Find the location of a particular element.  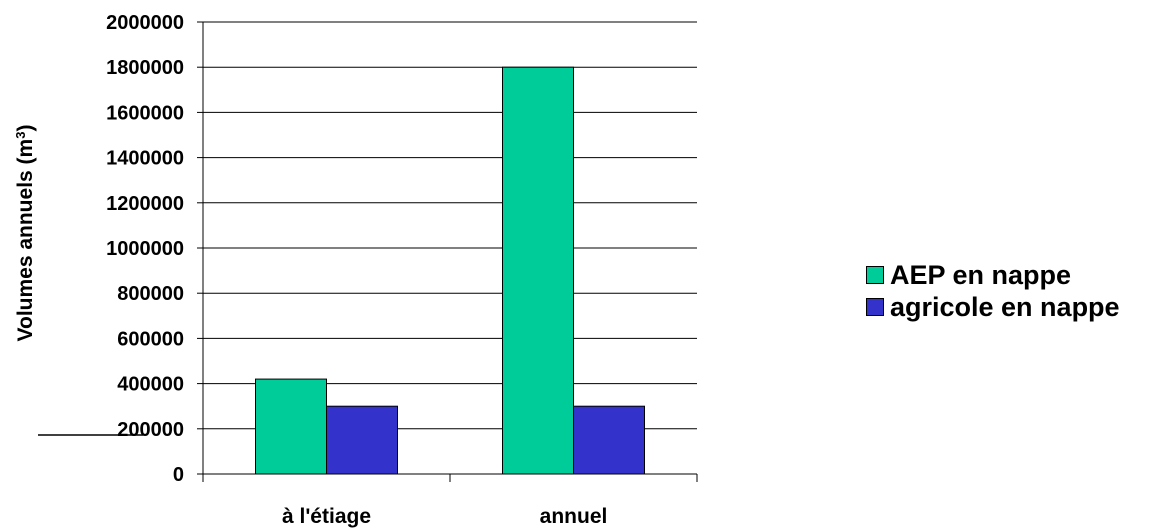

y-axis-label: Volumes annuels (m3) is located at coordinates (25, 233).